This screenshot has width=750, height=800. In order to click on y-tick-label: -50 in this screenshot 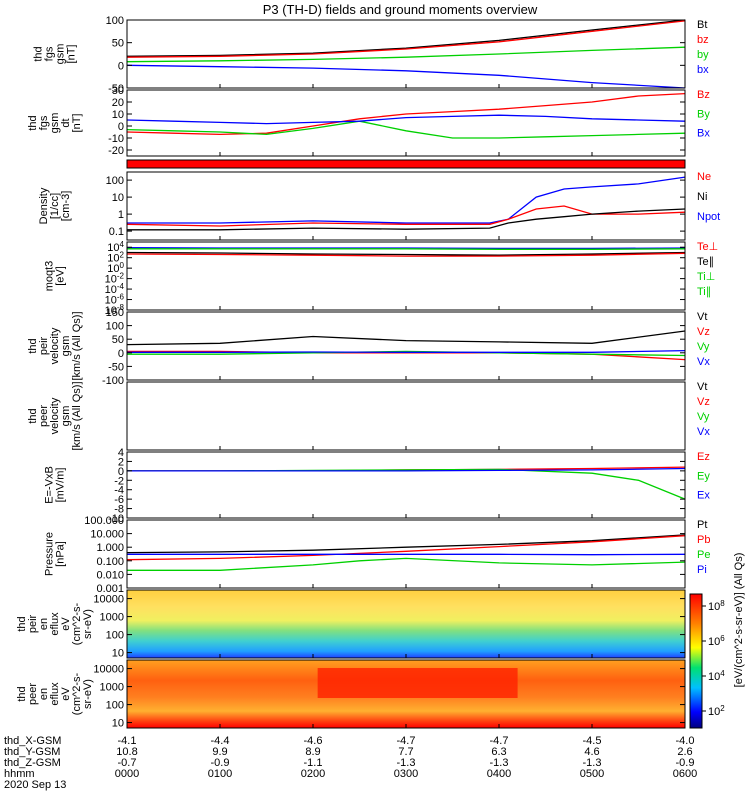, I will do `click(116, 367)`.